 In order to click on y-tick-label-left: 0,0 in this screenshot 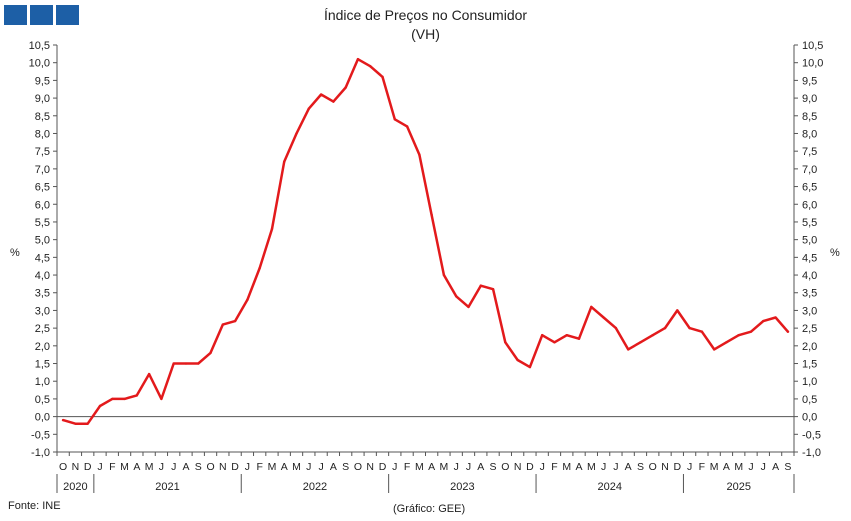, I will do `click(42, 418)`.